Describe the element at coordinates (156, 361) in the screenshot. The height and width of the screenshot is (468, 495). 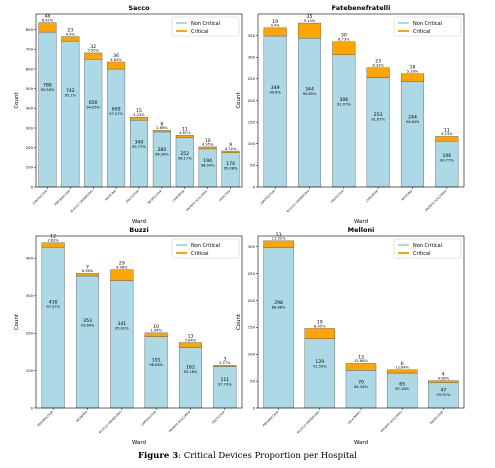
I see `data-label-non-critical-count: 191` at that location.